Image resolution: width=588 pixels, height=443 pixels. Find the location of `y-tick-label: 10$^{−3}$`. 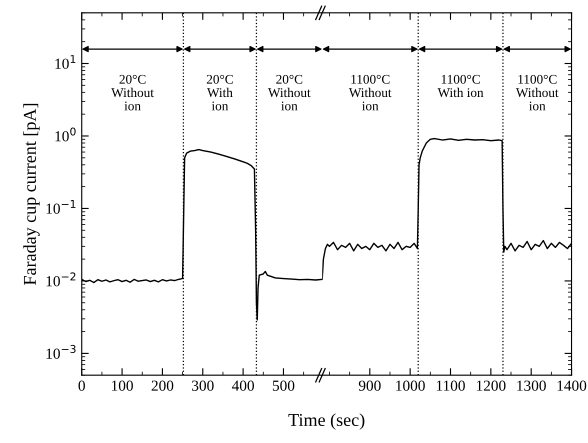

y-tick-label: 10$^{−3}$ is located at coordinates (61, 351).